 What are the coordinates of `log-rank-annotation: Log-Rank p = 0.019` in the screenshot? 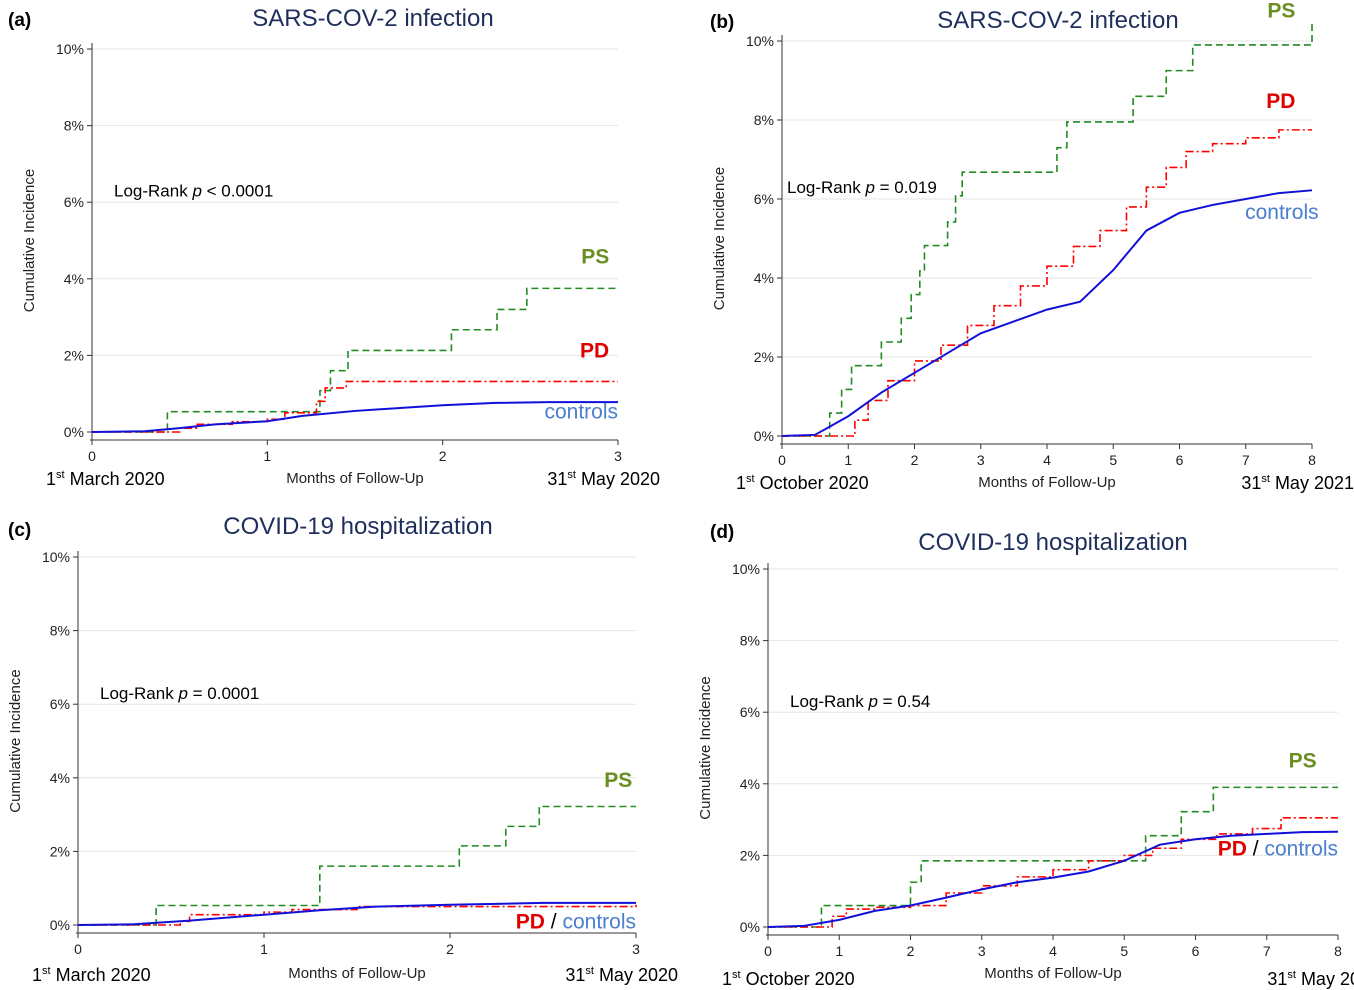 It's located at (862, 187).